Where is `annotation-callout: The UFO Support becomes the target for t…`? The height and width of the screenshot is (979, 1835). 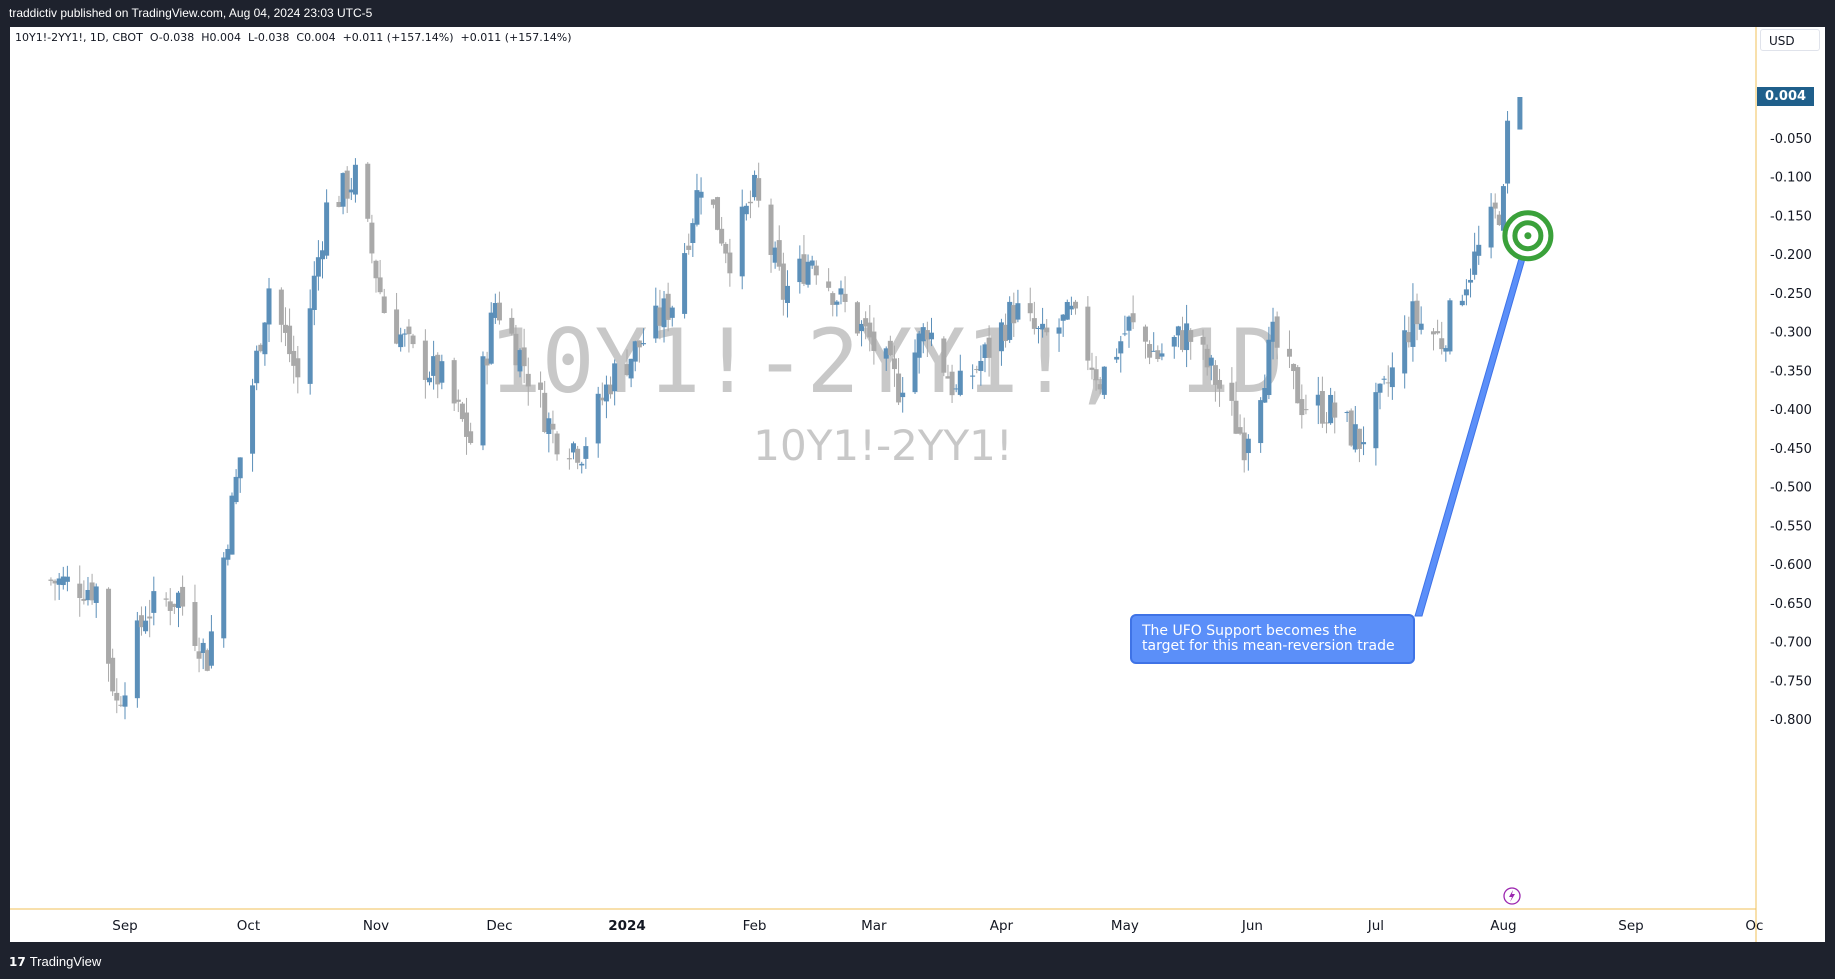 annotation-callout: The UFO Support becomes the target for t… is located at coordinates (1272, 639).